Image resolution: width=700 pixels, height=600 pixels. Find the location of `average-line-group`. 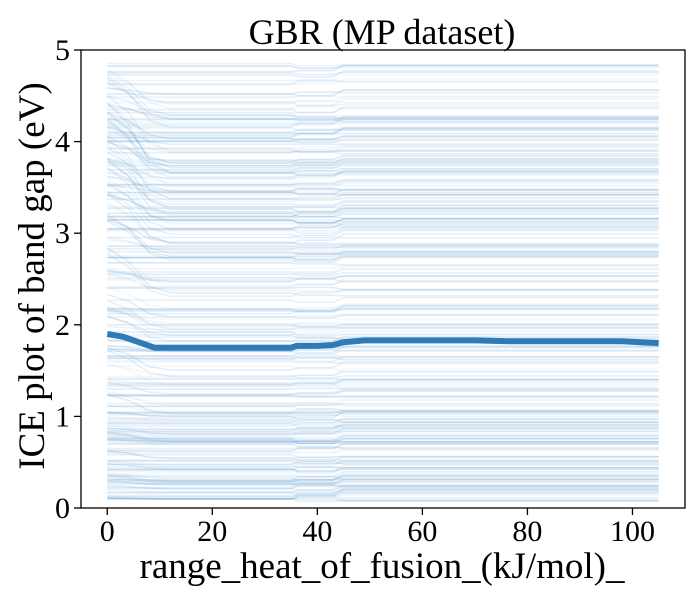

average-line-group is located at coordinates (382, 341).